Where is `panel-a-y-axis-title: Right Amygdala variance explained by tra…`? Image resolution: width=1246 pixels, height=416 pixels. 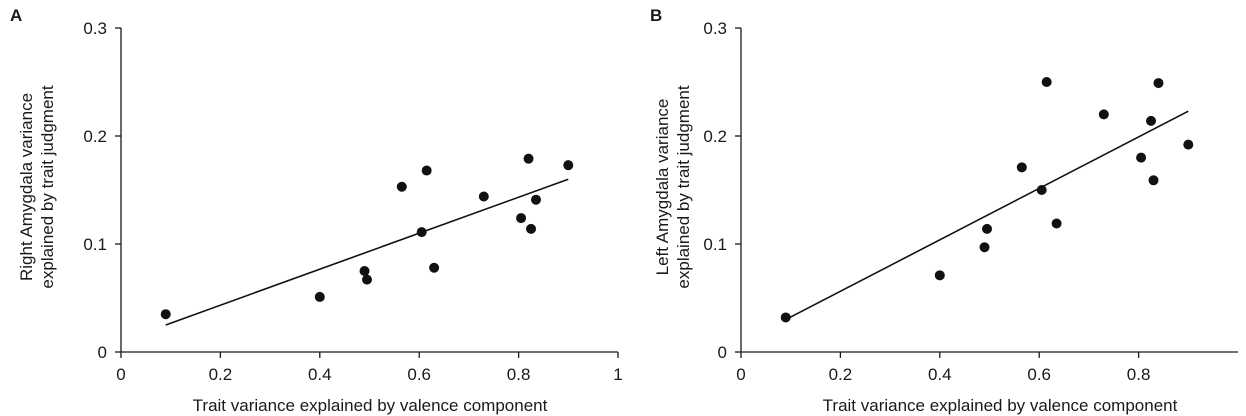 panel-a-y-axis-title: Right Amygdala variance explained by tra… is located at coordinates (37, 186).